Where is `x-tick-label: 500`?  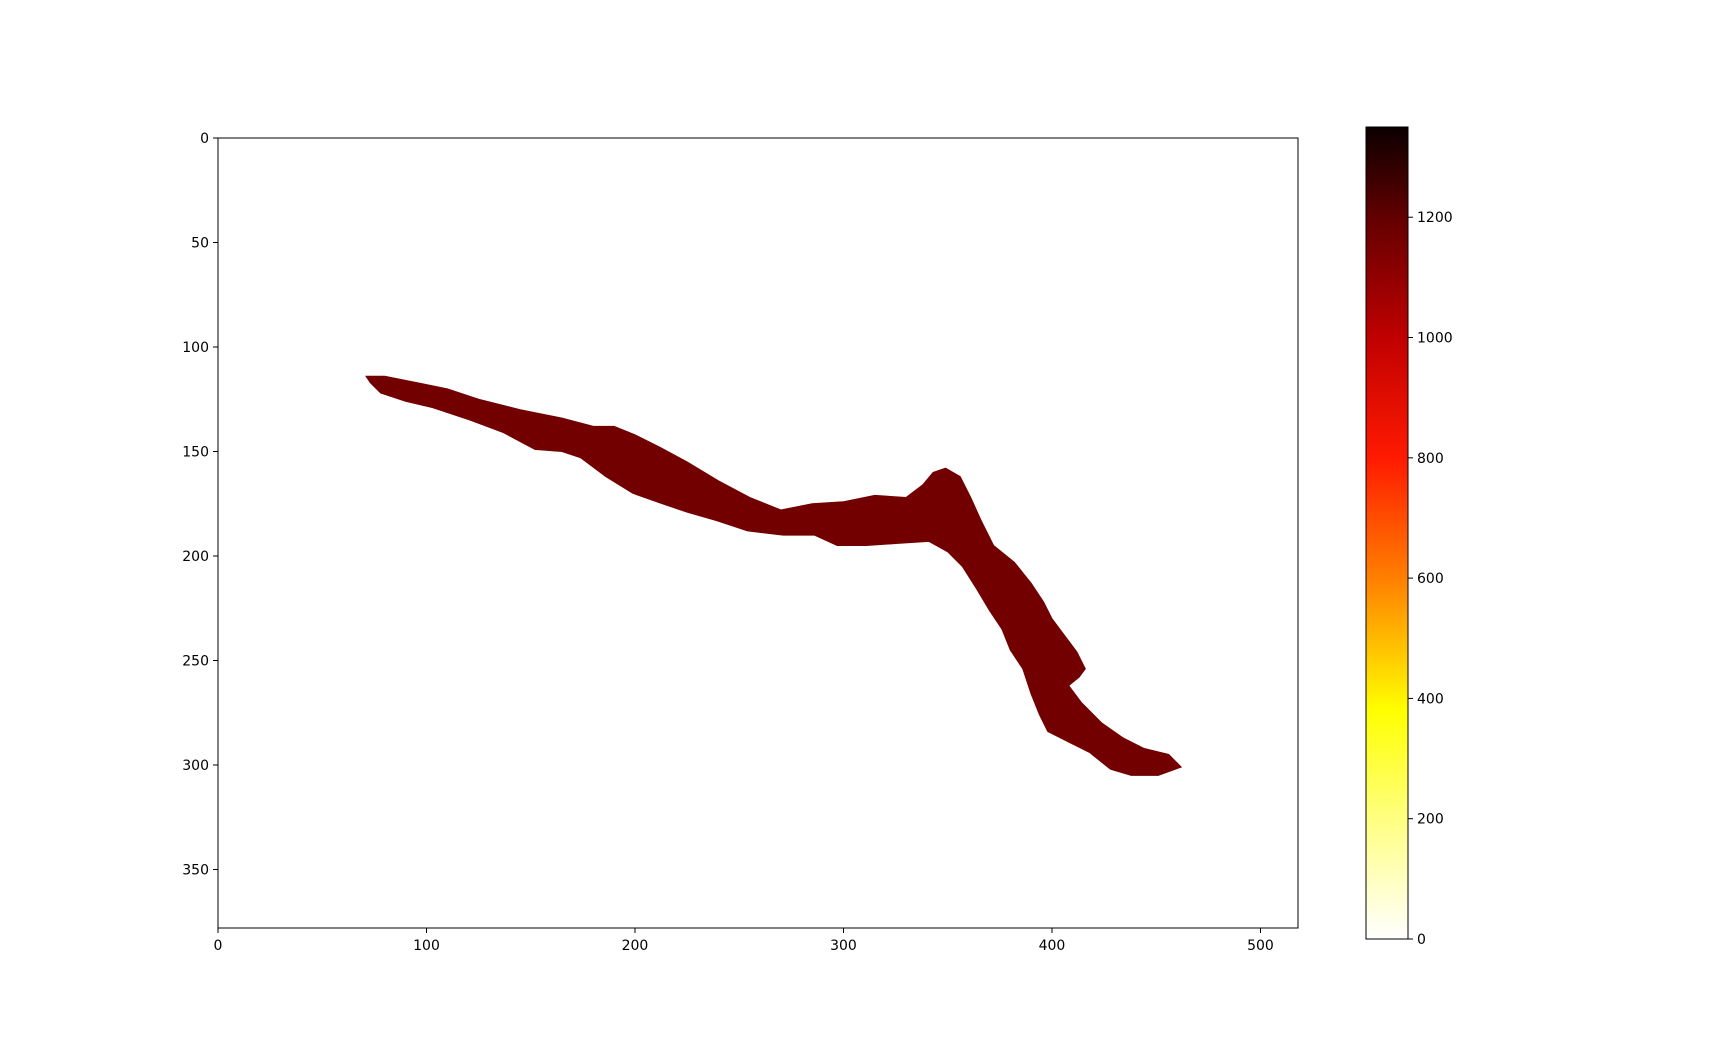
x-tick-label: 500 is located at coordinates (1260, 946).